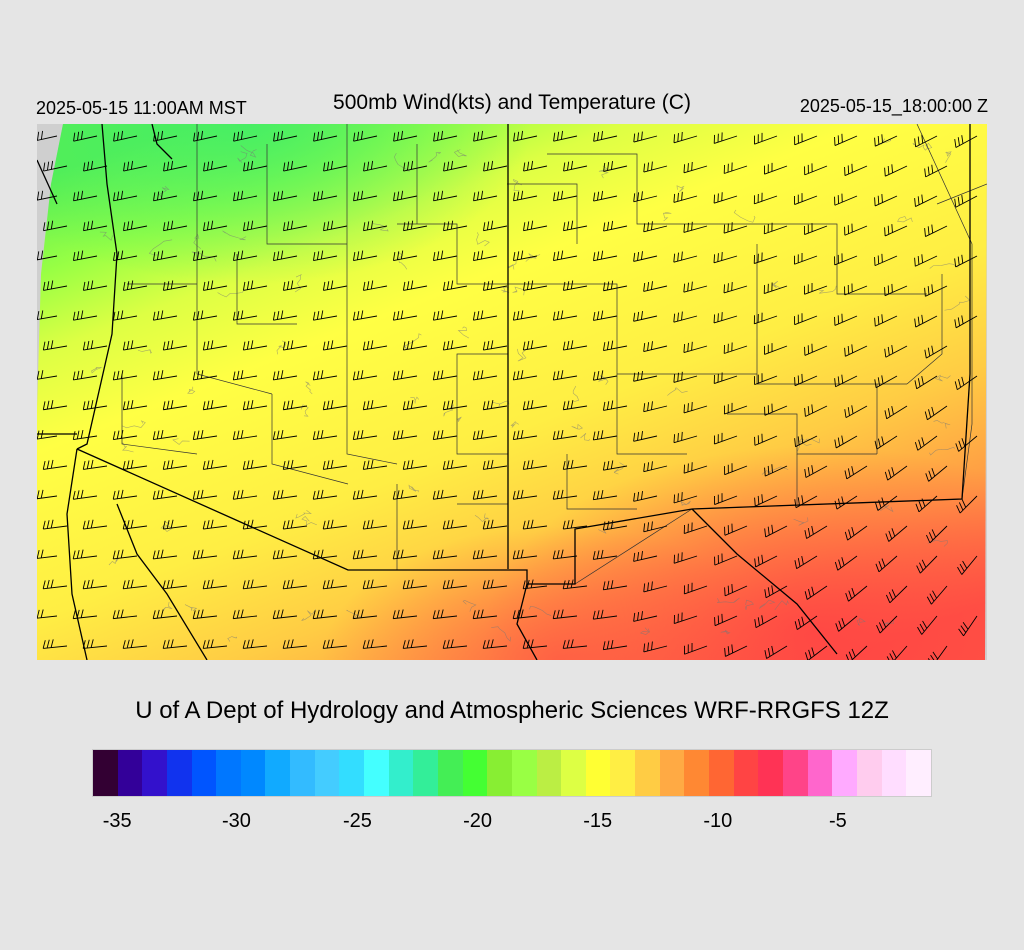  I want to click on colorbar-tick-label: -10, so click(718, 821).